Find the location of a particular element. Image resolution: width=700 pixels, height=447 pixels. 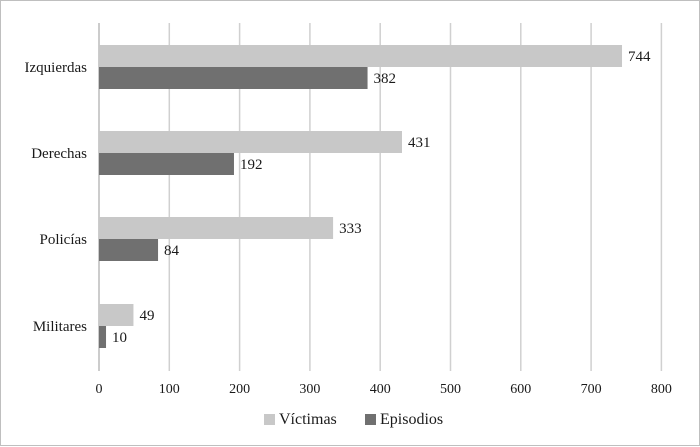

x-tick-label: 300 is located at coordinates (309, 389).